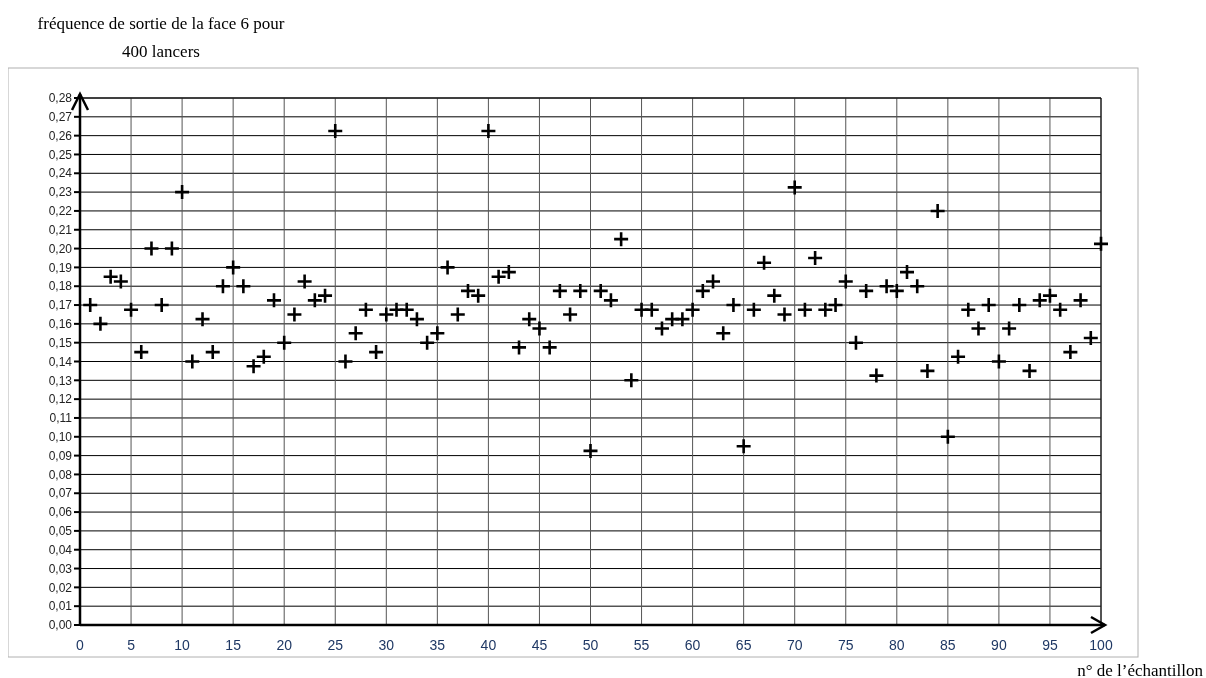 The width and height of the screenshot is (1206, 678). I want to click on y-tick-label: 0,28, so click(60, 98).